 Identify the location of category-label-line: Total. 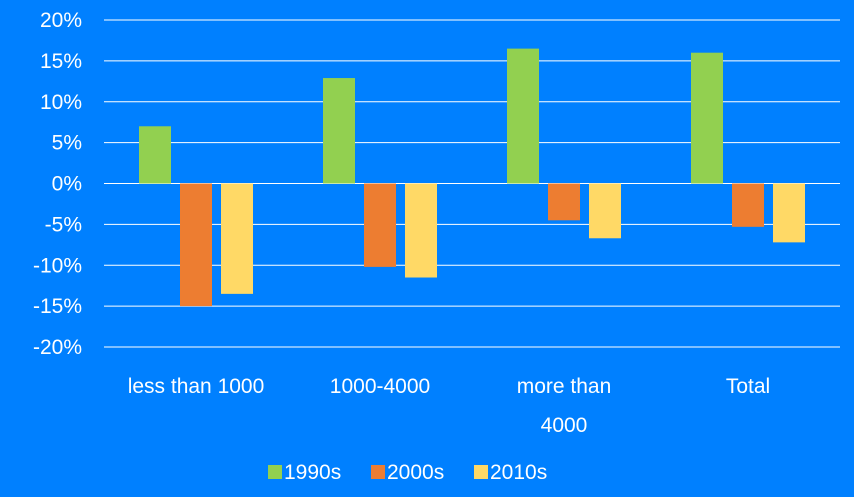
(748, 386).